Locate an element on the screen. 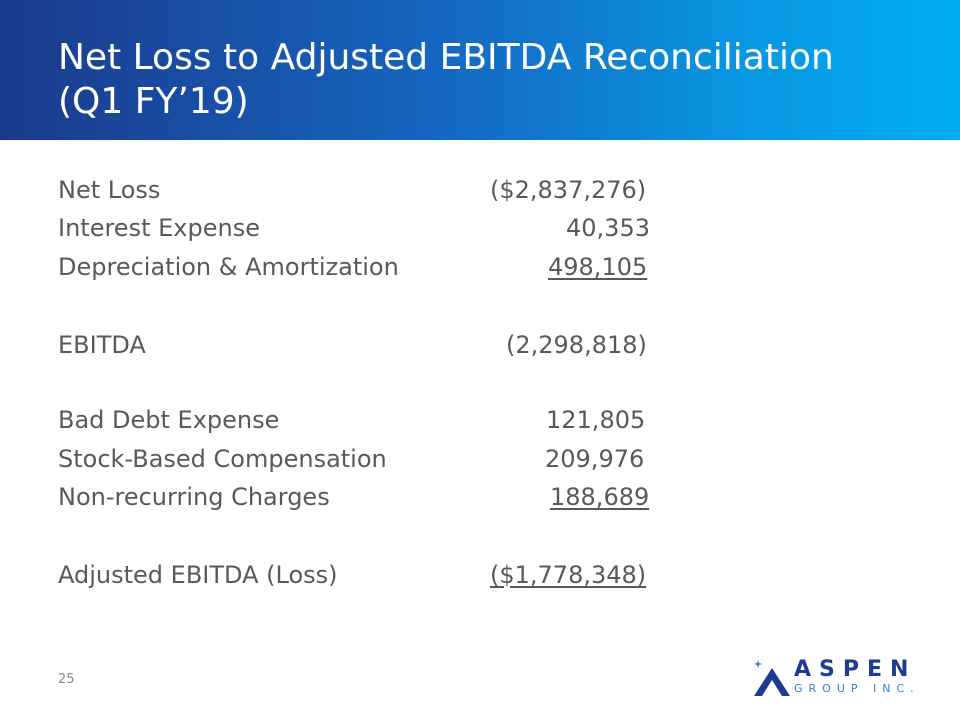  row-bad-debt-expense: Bad Debt Expense 121,805 is located at coordinates (368, 420).